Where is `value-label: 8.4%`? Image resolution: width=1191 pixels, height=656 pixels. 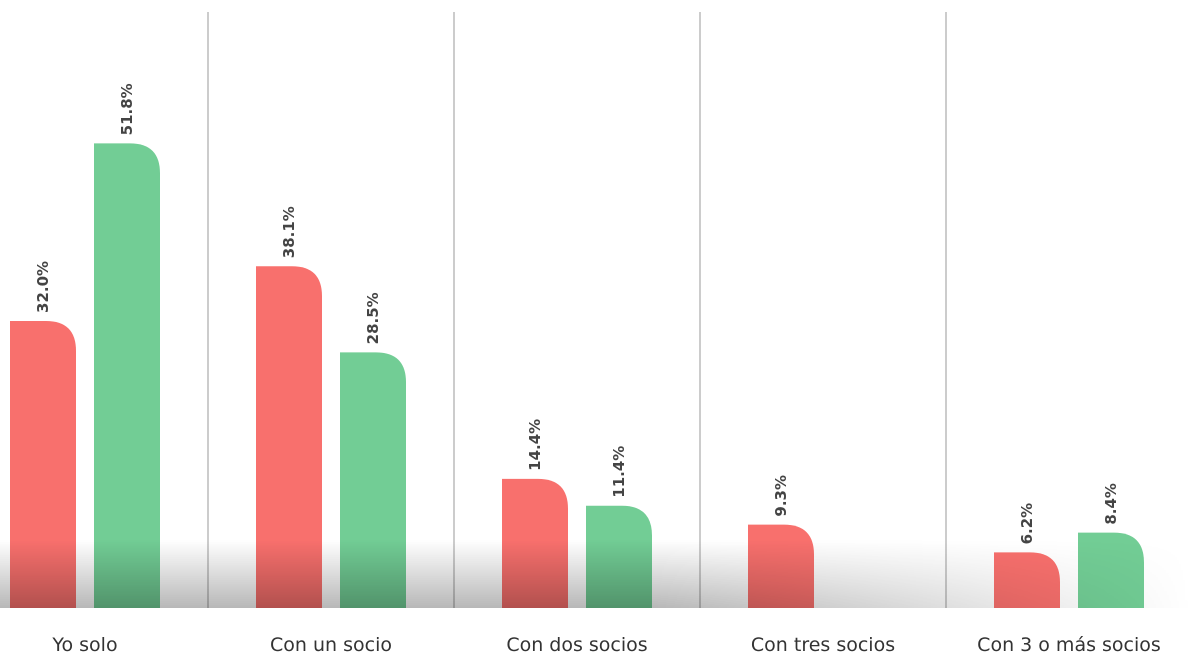 value-label: 8.4% is located at coordinates (1111, 504).